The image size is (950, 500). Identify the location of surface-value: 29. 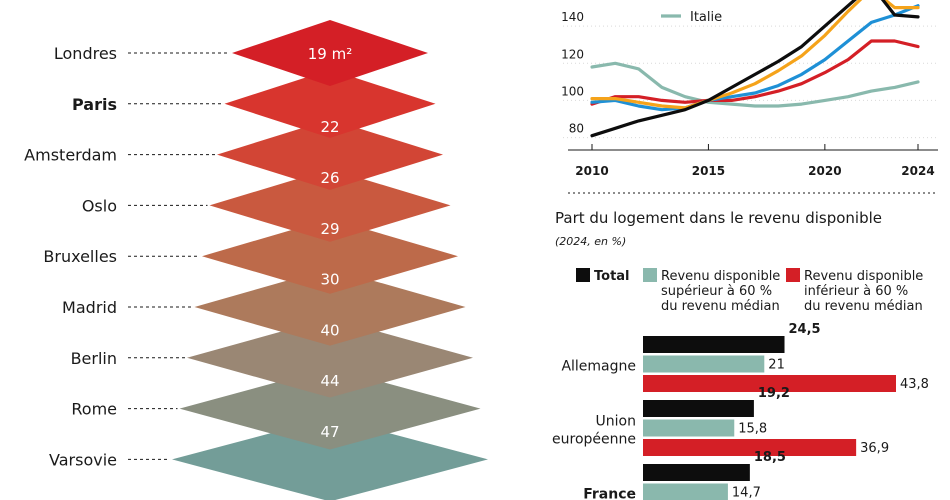
(329, 229).